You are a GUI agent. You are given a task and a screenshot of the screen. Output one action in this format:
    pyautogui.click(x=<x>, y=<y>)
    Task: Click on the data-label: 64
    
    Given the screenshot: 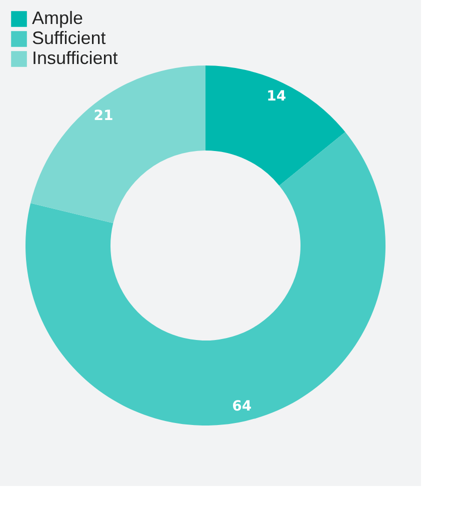 What is the action you would take?
    pyautogui.click(x=242, y=406)
    